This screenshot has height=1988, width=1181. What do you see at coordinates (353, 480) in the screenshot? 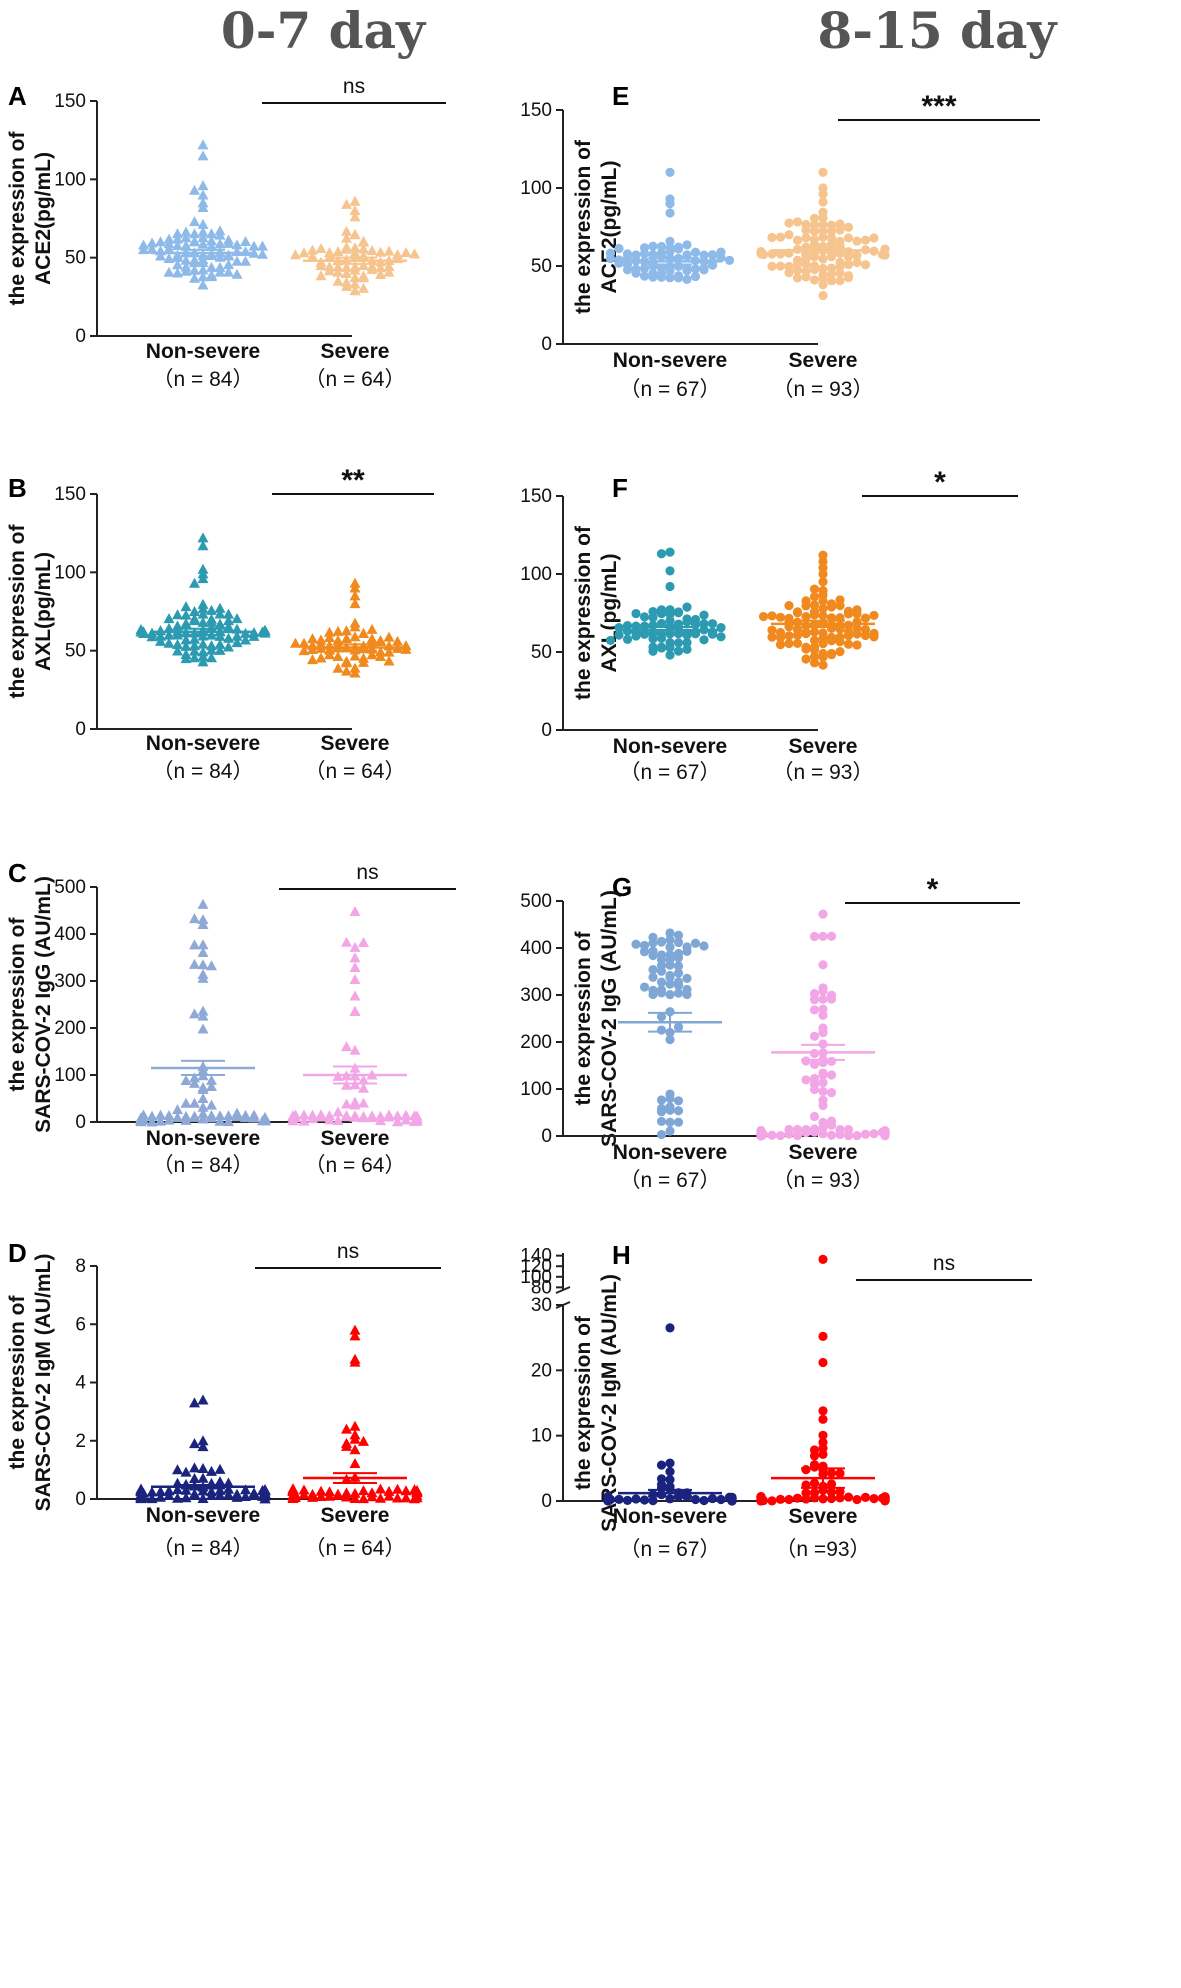
I see `significance-label: **` at bounding box center [353, 480].